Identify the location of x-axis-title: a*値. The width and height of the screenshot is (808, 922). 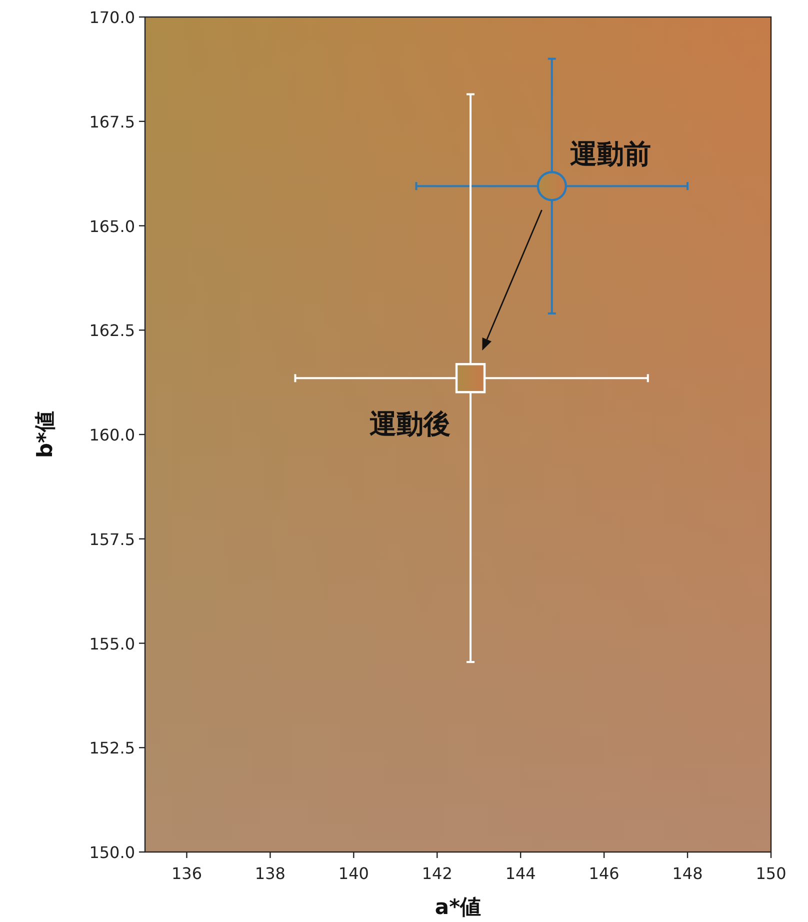
(458, 907).